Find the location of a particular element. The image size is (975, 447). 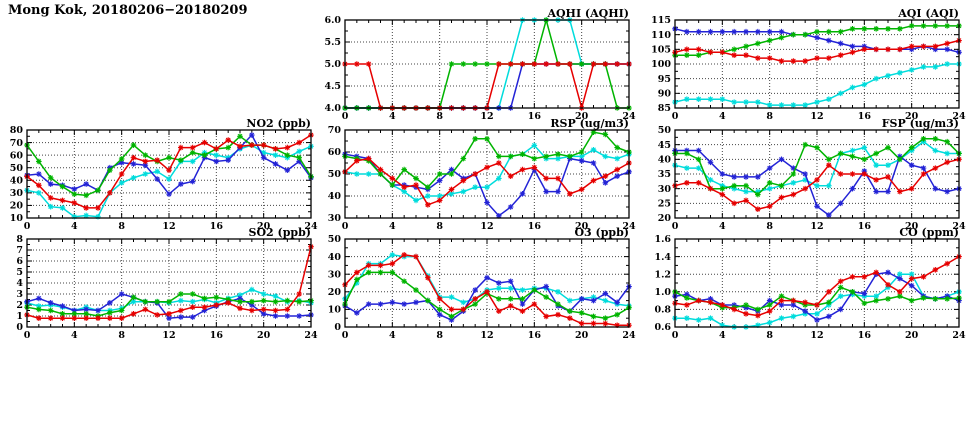

y-tick-label: 50 is located at coordinates (335, 174).